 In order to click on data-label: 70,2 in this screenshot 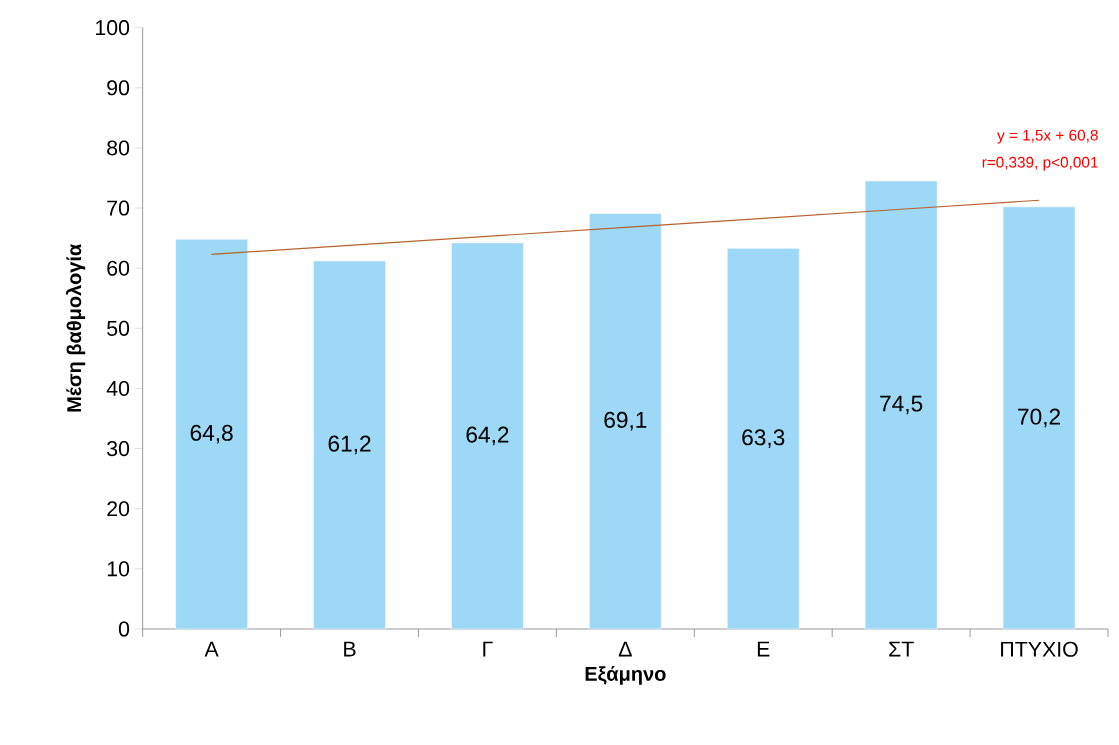, I will do `click(1039, 418)`.